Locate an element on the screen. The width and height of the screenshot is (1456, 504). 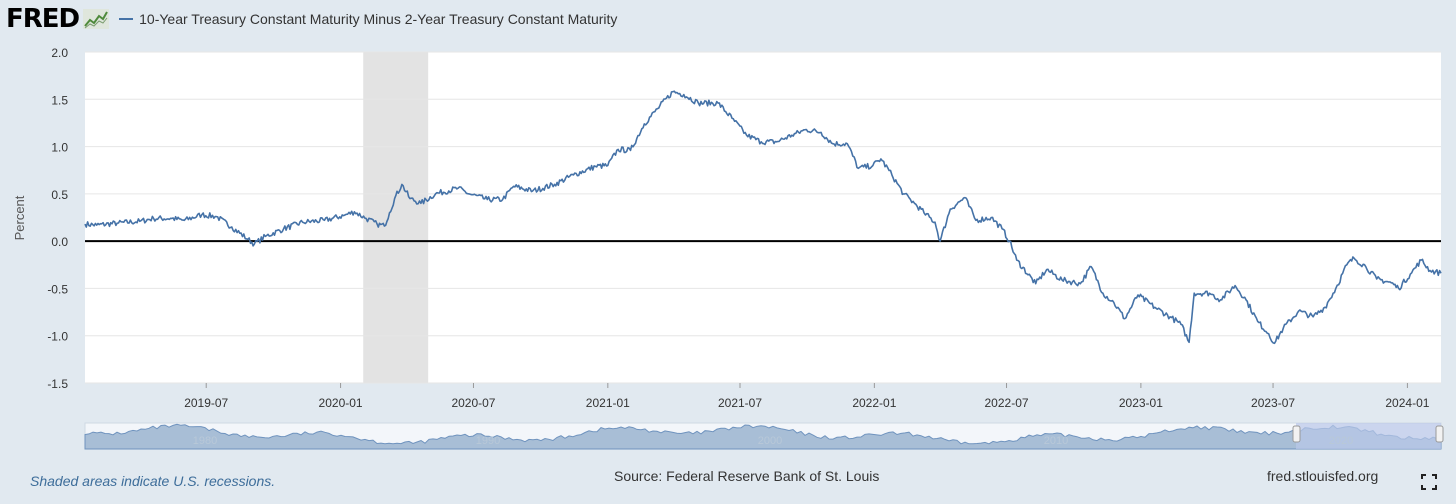
navigator: 1980 1990 2000 2010 2020 is located at coordinates (764, 436).